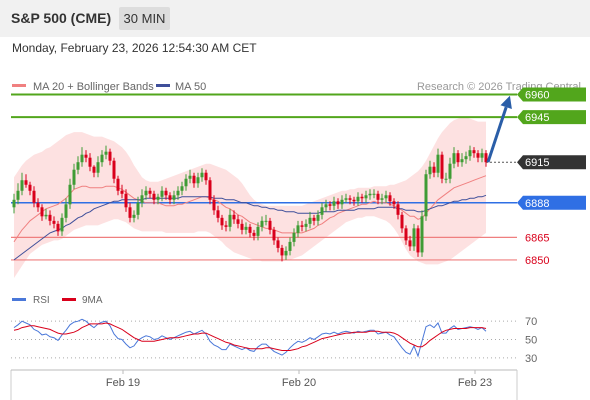  What do you see at coordinates (190, 87) in the screenshot?
I see `ma50-legend-label: MA 50` at bounding box center [190, 87].